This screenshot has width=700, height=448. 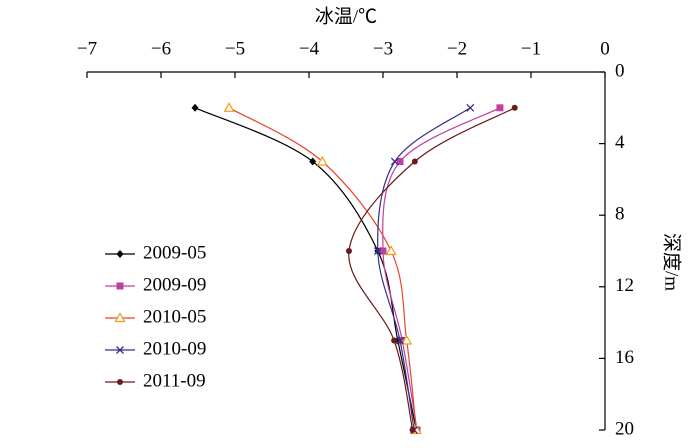 I want to click on x-tick-label: −4, so click(x=309, y=48).